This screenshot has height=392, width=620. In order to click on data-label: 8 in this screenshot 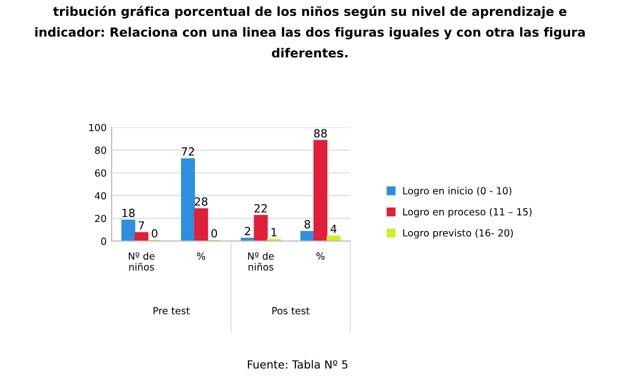, I will do `click(307, 224)`.